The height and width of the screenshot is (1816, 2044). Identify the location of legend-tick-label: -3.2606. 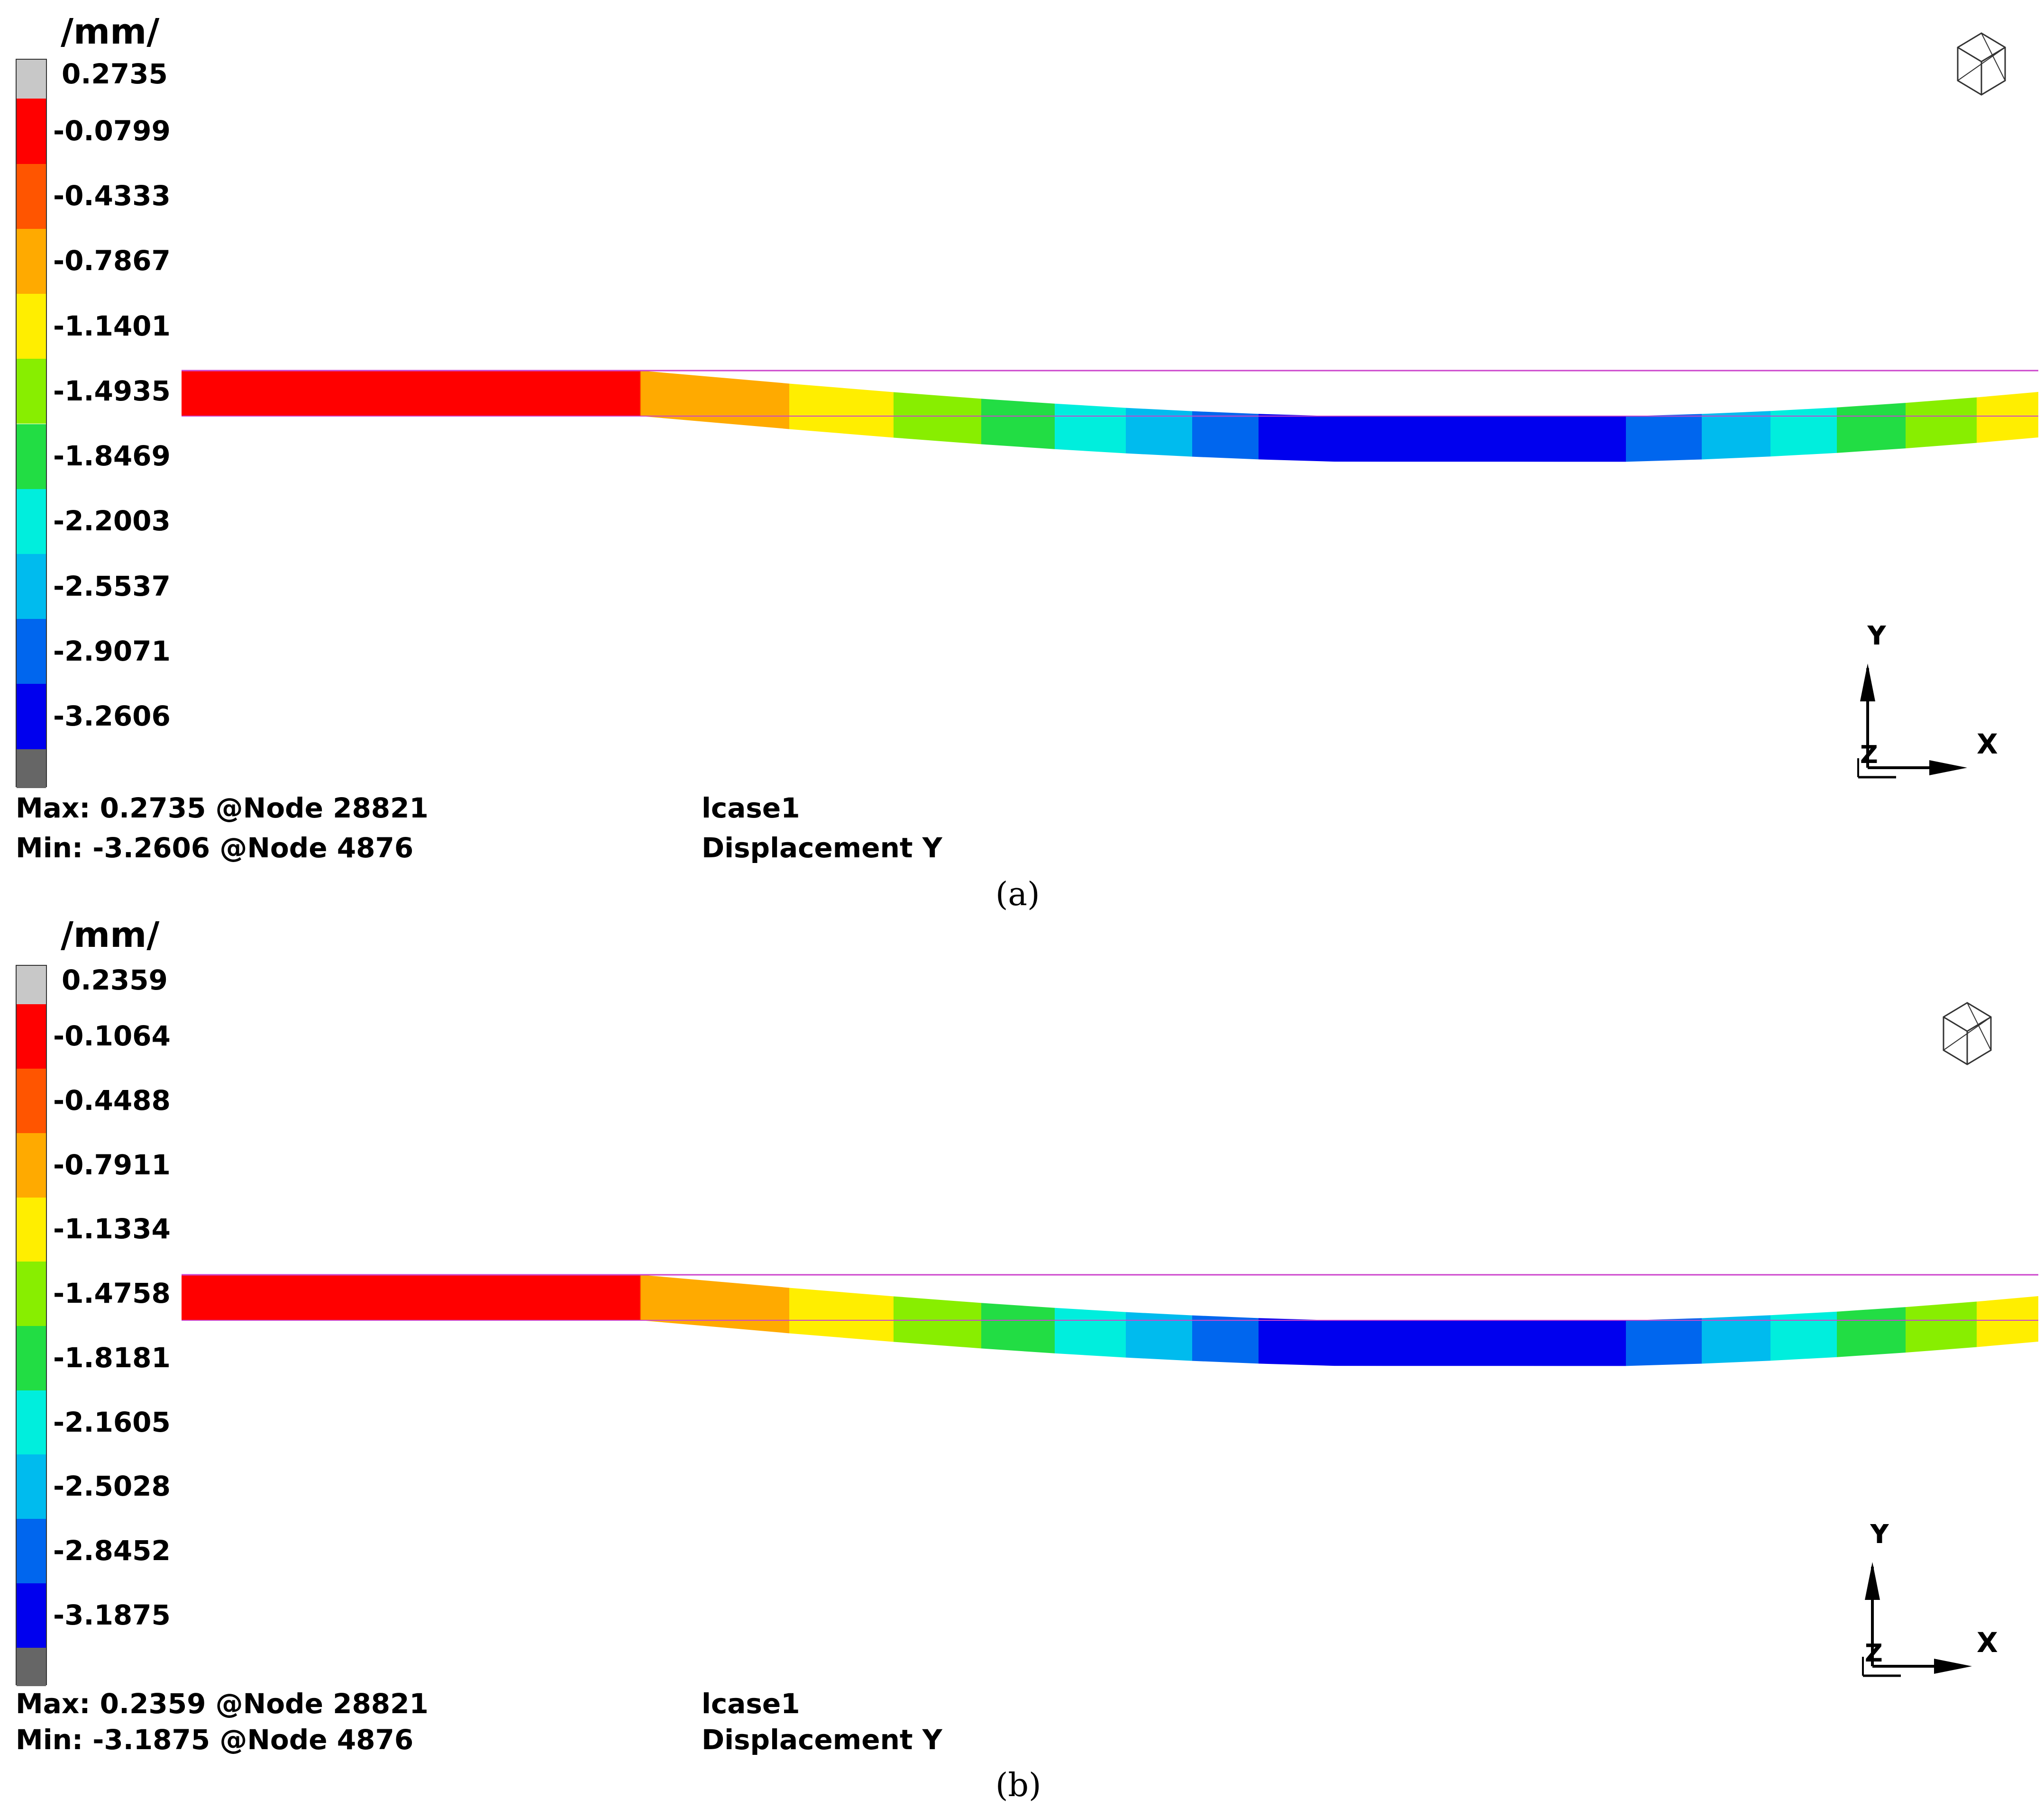
(112, 717).